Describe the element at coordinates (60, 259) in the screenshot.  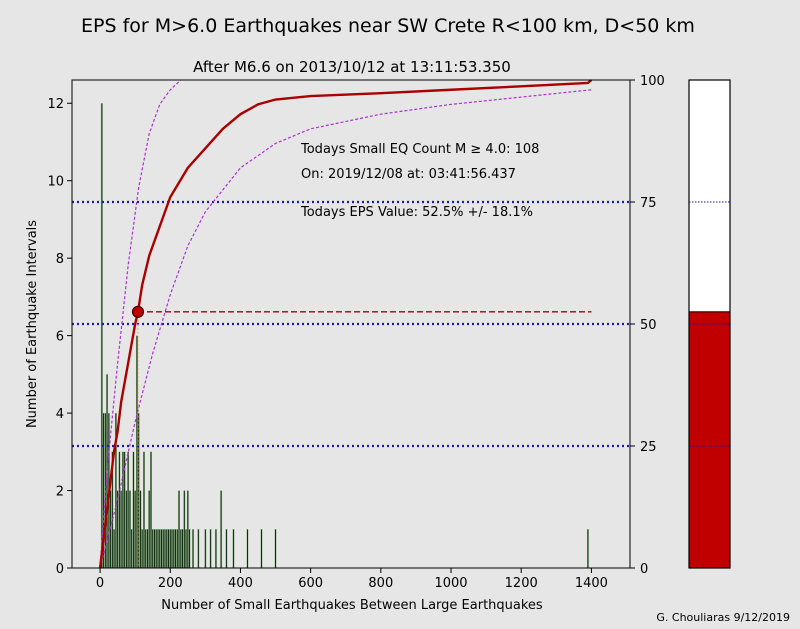
I see `y-tick-label: 8` at that location.